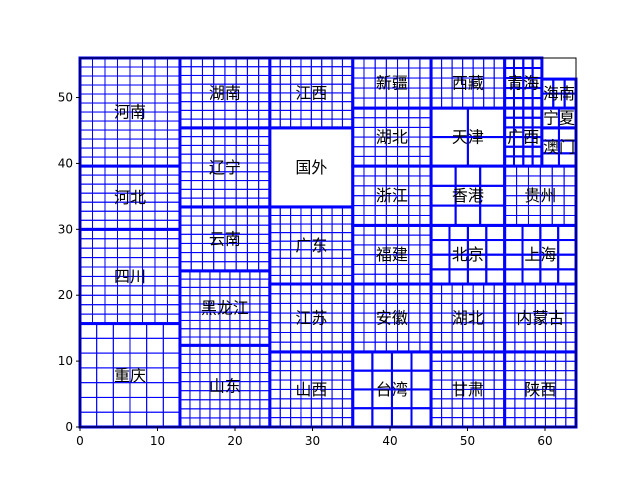  I want to click on x-tick-label: 40, so click(389, 441).